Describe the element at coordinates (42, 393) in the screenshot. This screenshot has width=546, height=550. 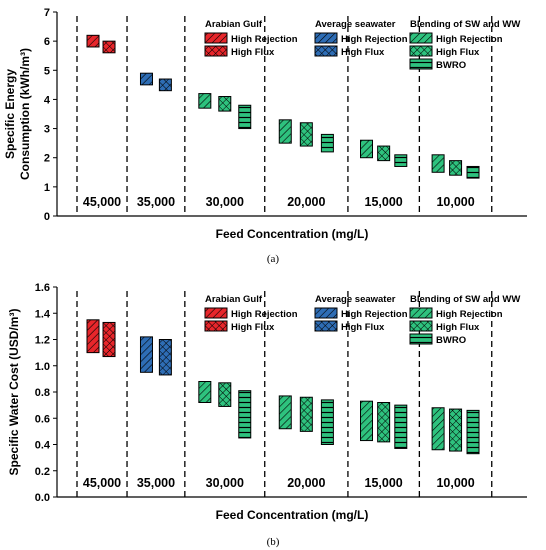
I see `y-tick-label: 0.8` at that location.